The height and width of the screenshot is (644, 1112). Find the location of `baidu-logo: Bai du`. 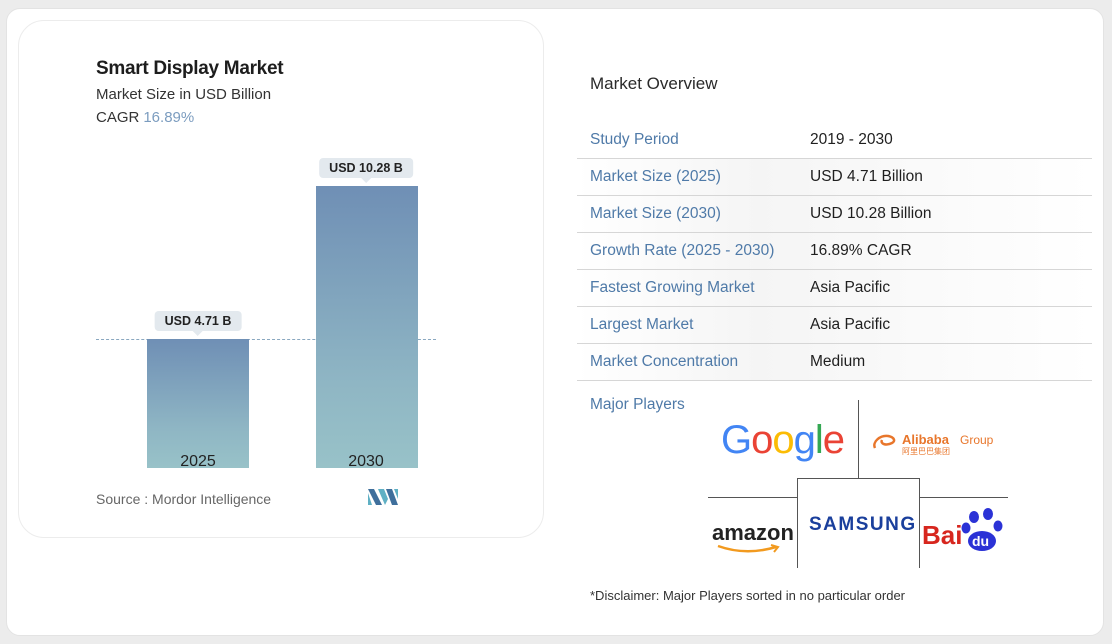

baidu-logo: Bai du is located at coordinates (965, 533).